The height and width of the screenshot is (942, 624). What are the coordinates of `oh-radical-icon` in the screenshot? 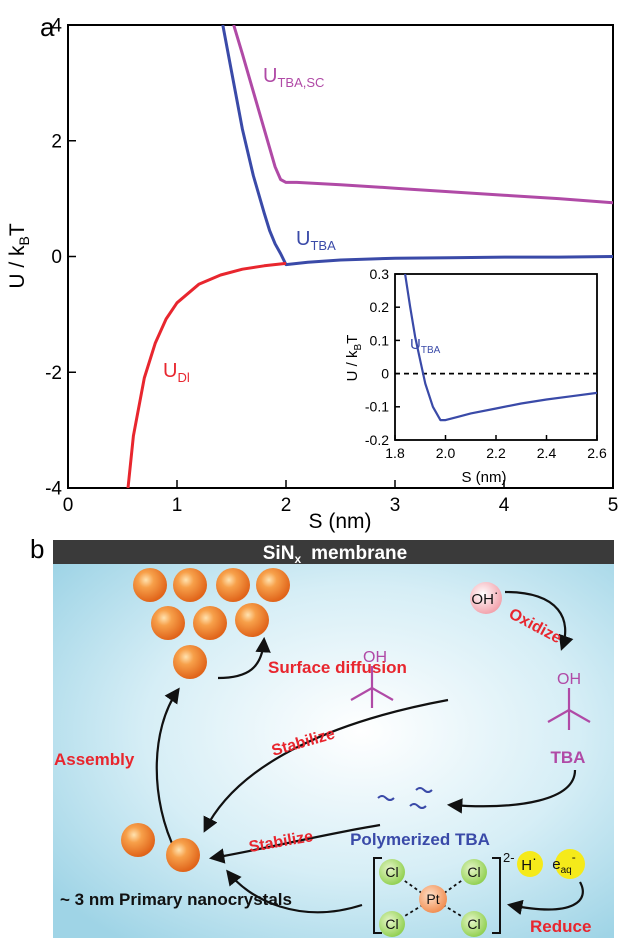 It's located at (486, 598).